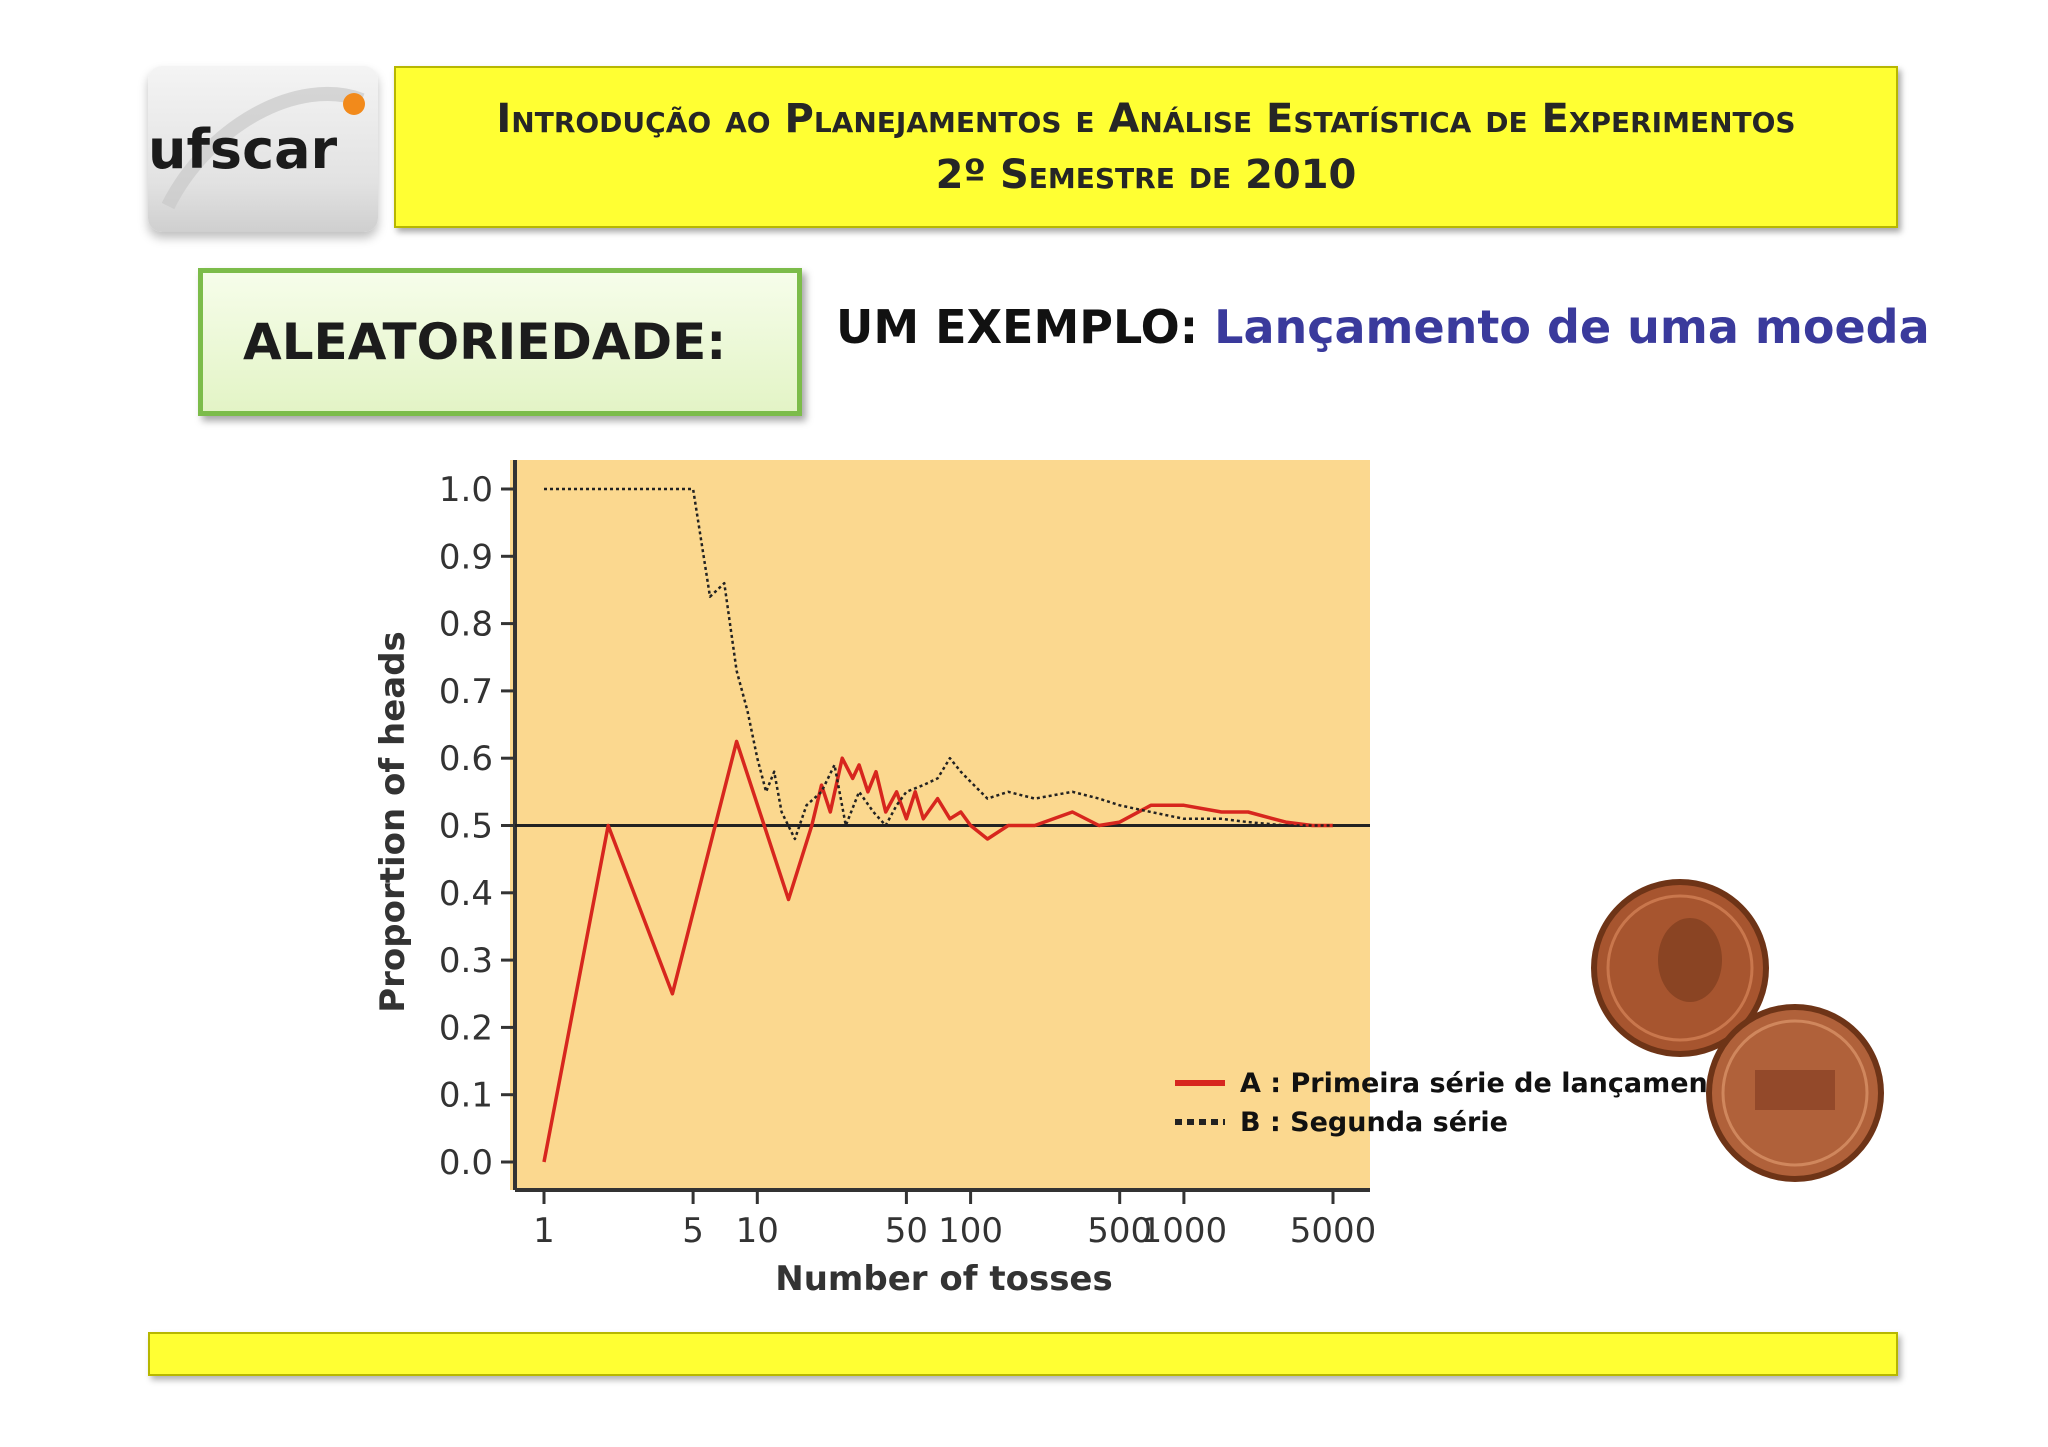 This screenshot has width=2048, height=1447. I want to click on header-semester: 2º Semestre de 2010, so click(1146, 175).